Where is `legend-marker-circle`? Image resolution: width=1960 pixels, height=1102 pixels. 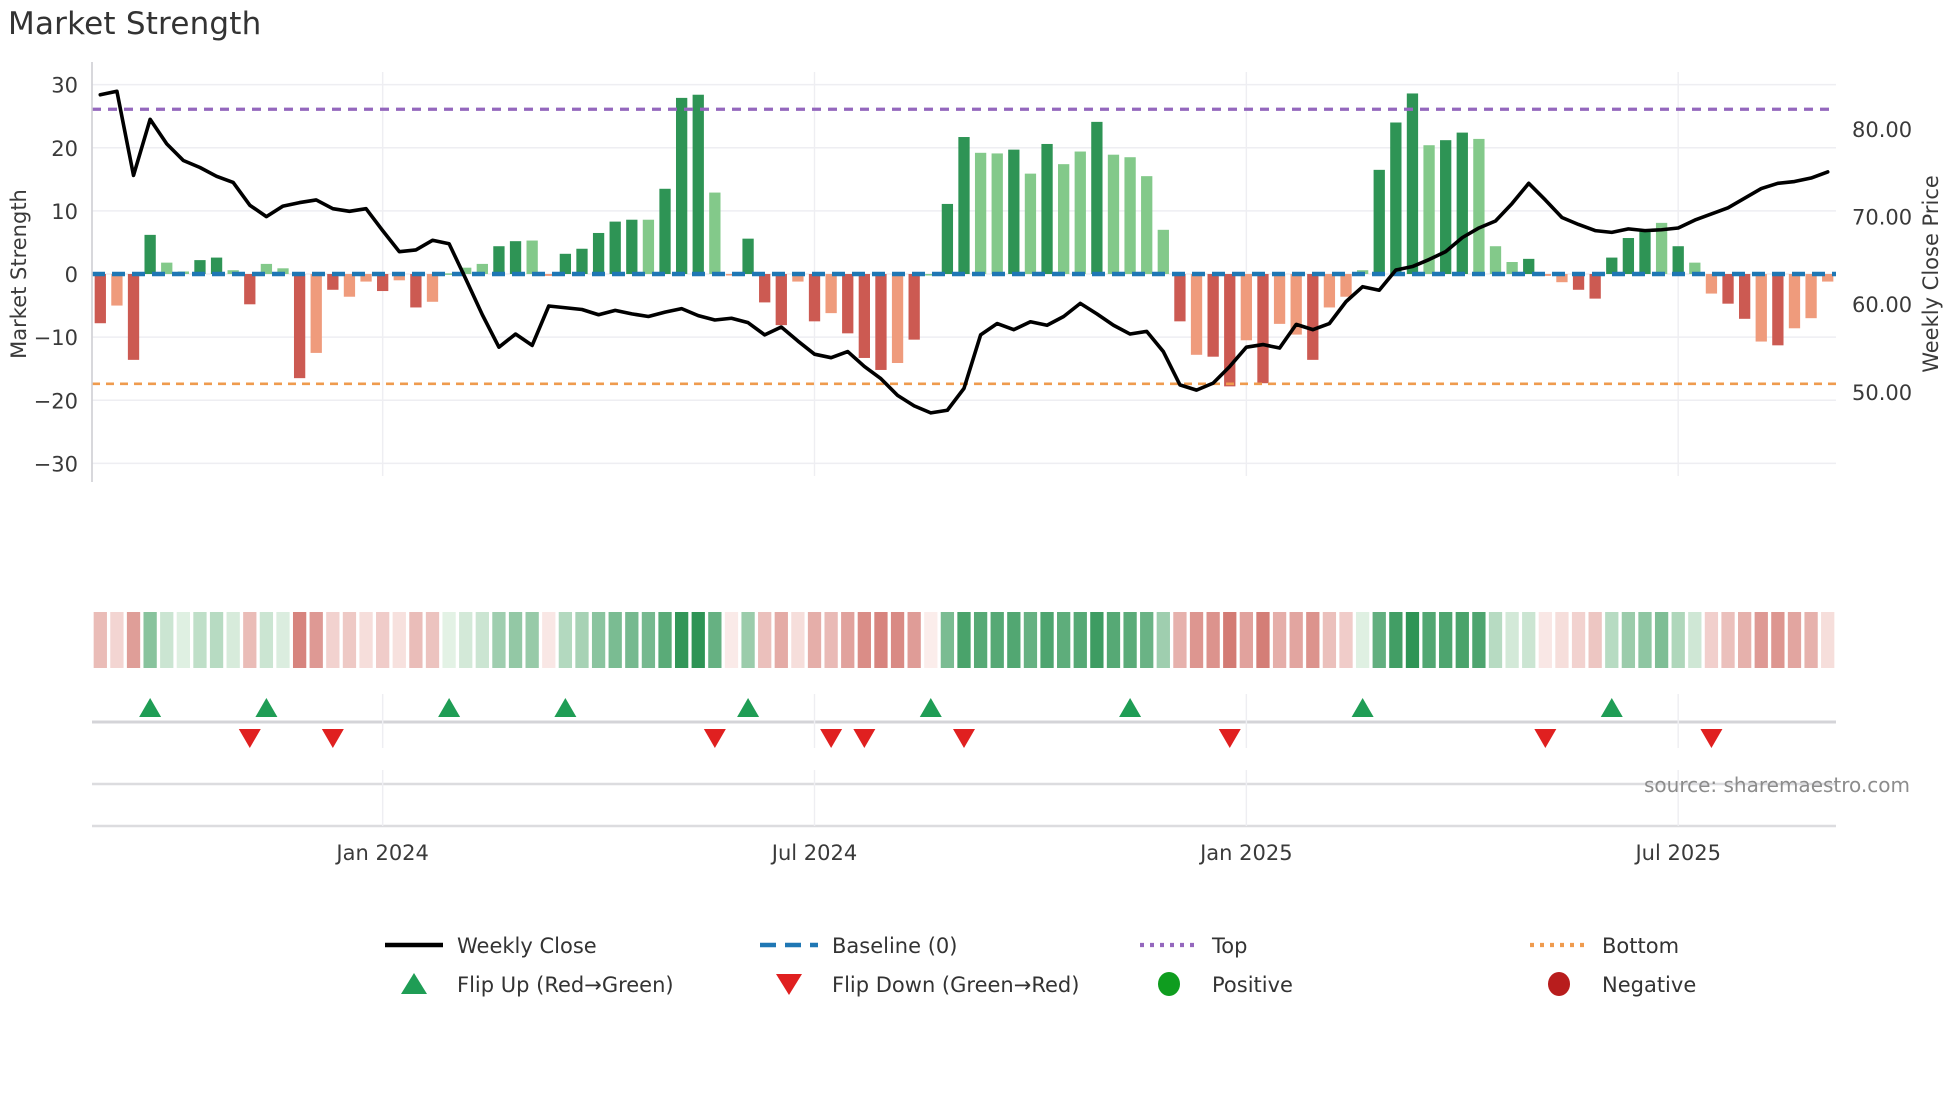
legend-marker-circle is located at coordinates (1169, 984).